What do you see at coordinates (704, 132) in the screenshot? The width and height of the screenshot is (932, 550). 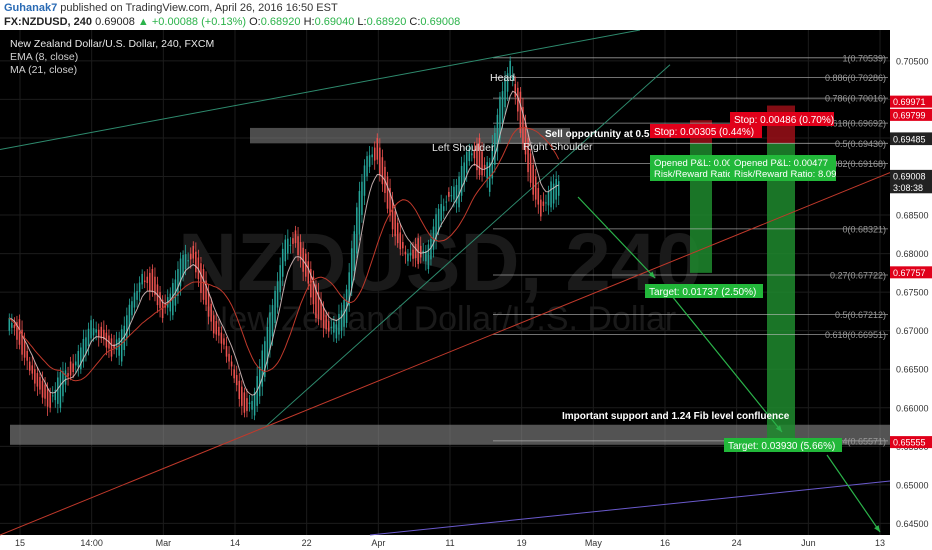 I see `stop-label-1: Stop: 0.00305 (0.44%)` at bounding box center [704, 132].